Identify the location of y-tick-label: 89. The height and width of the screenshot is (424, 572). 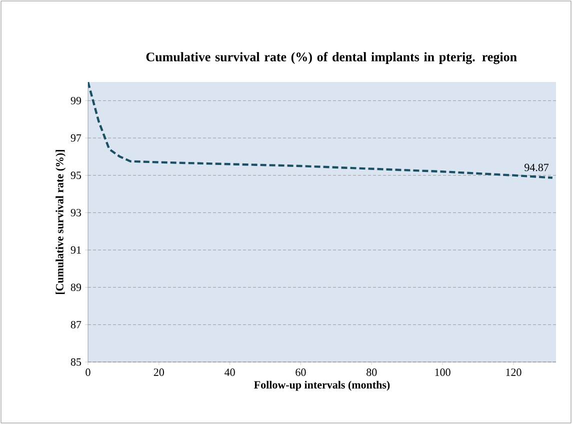
(76, 288).